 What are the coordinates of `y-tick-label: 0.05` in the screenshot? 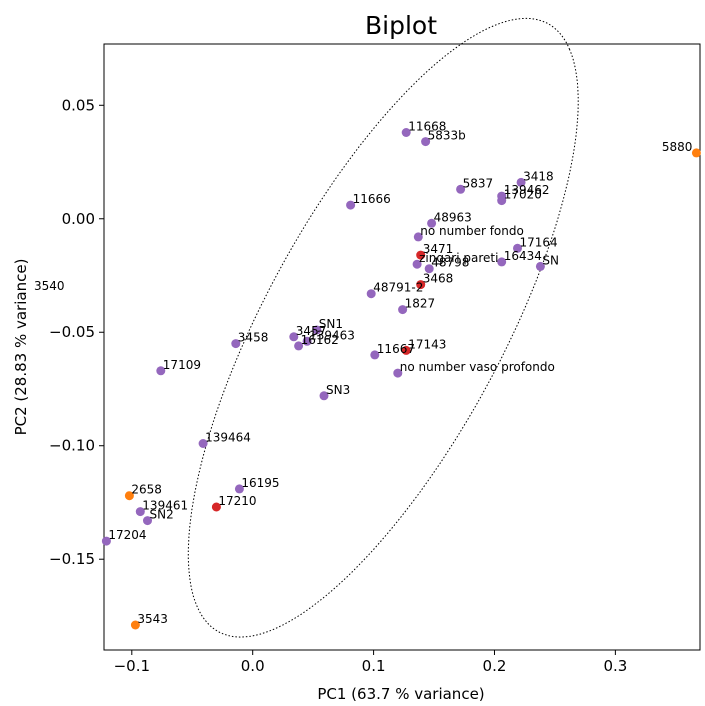 It's located at (78, 105).